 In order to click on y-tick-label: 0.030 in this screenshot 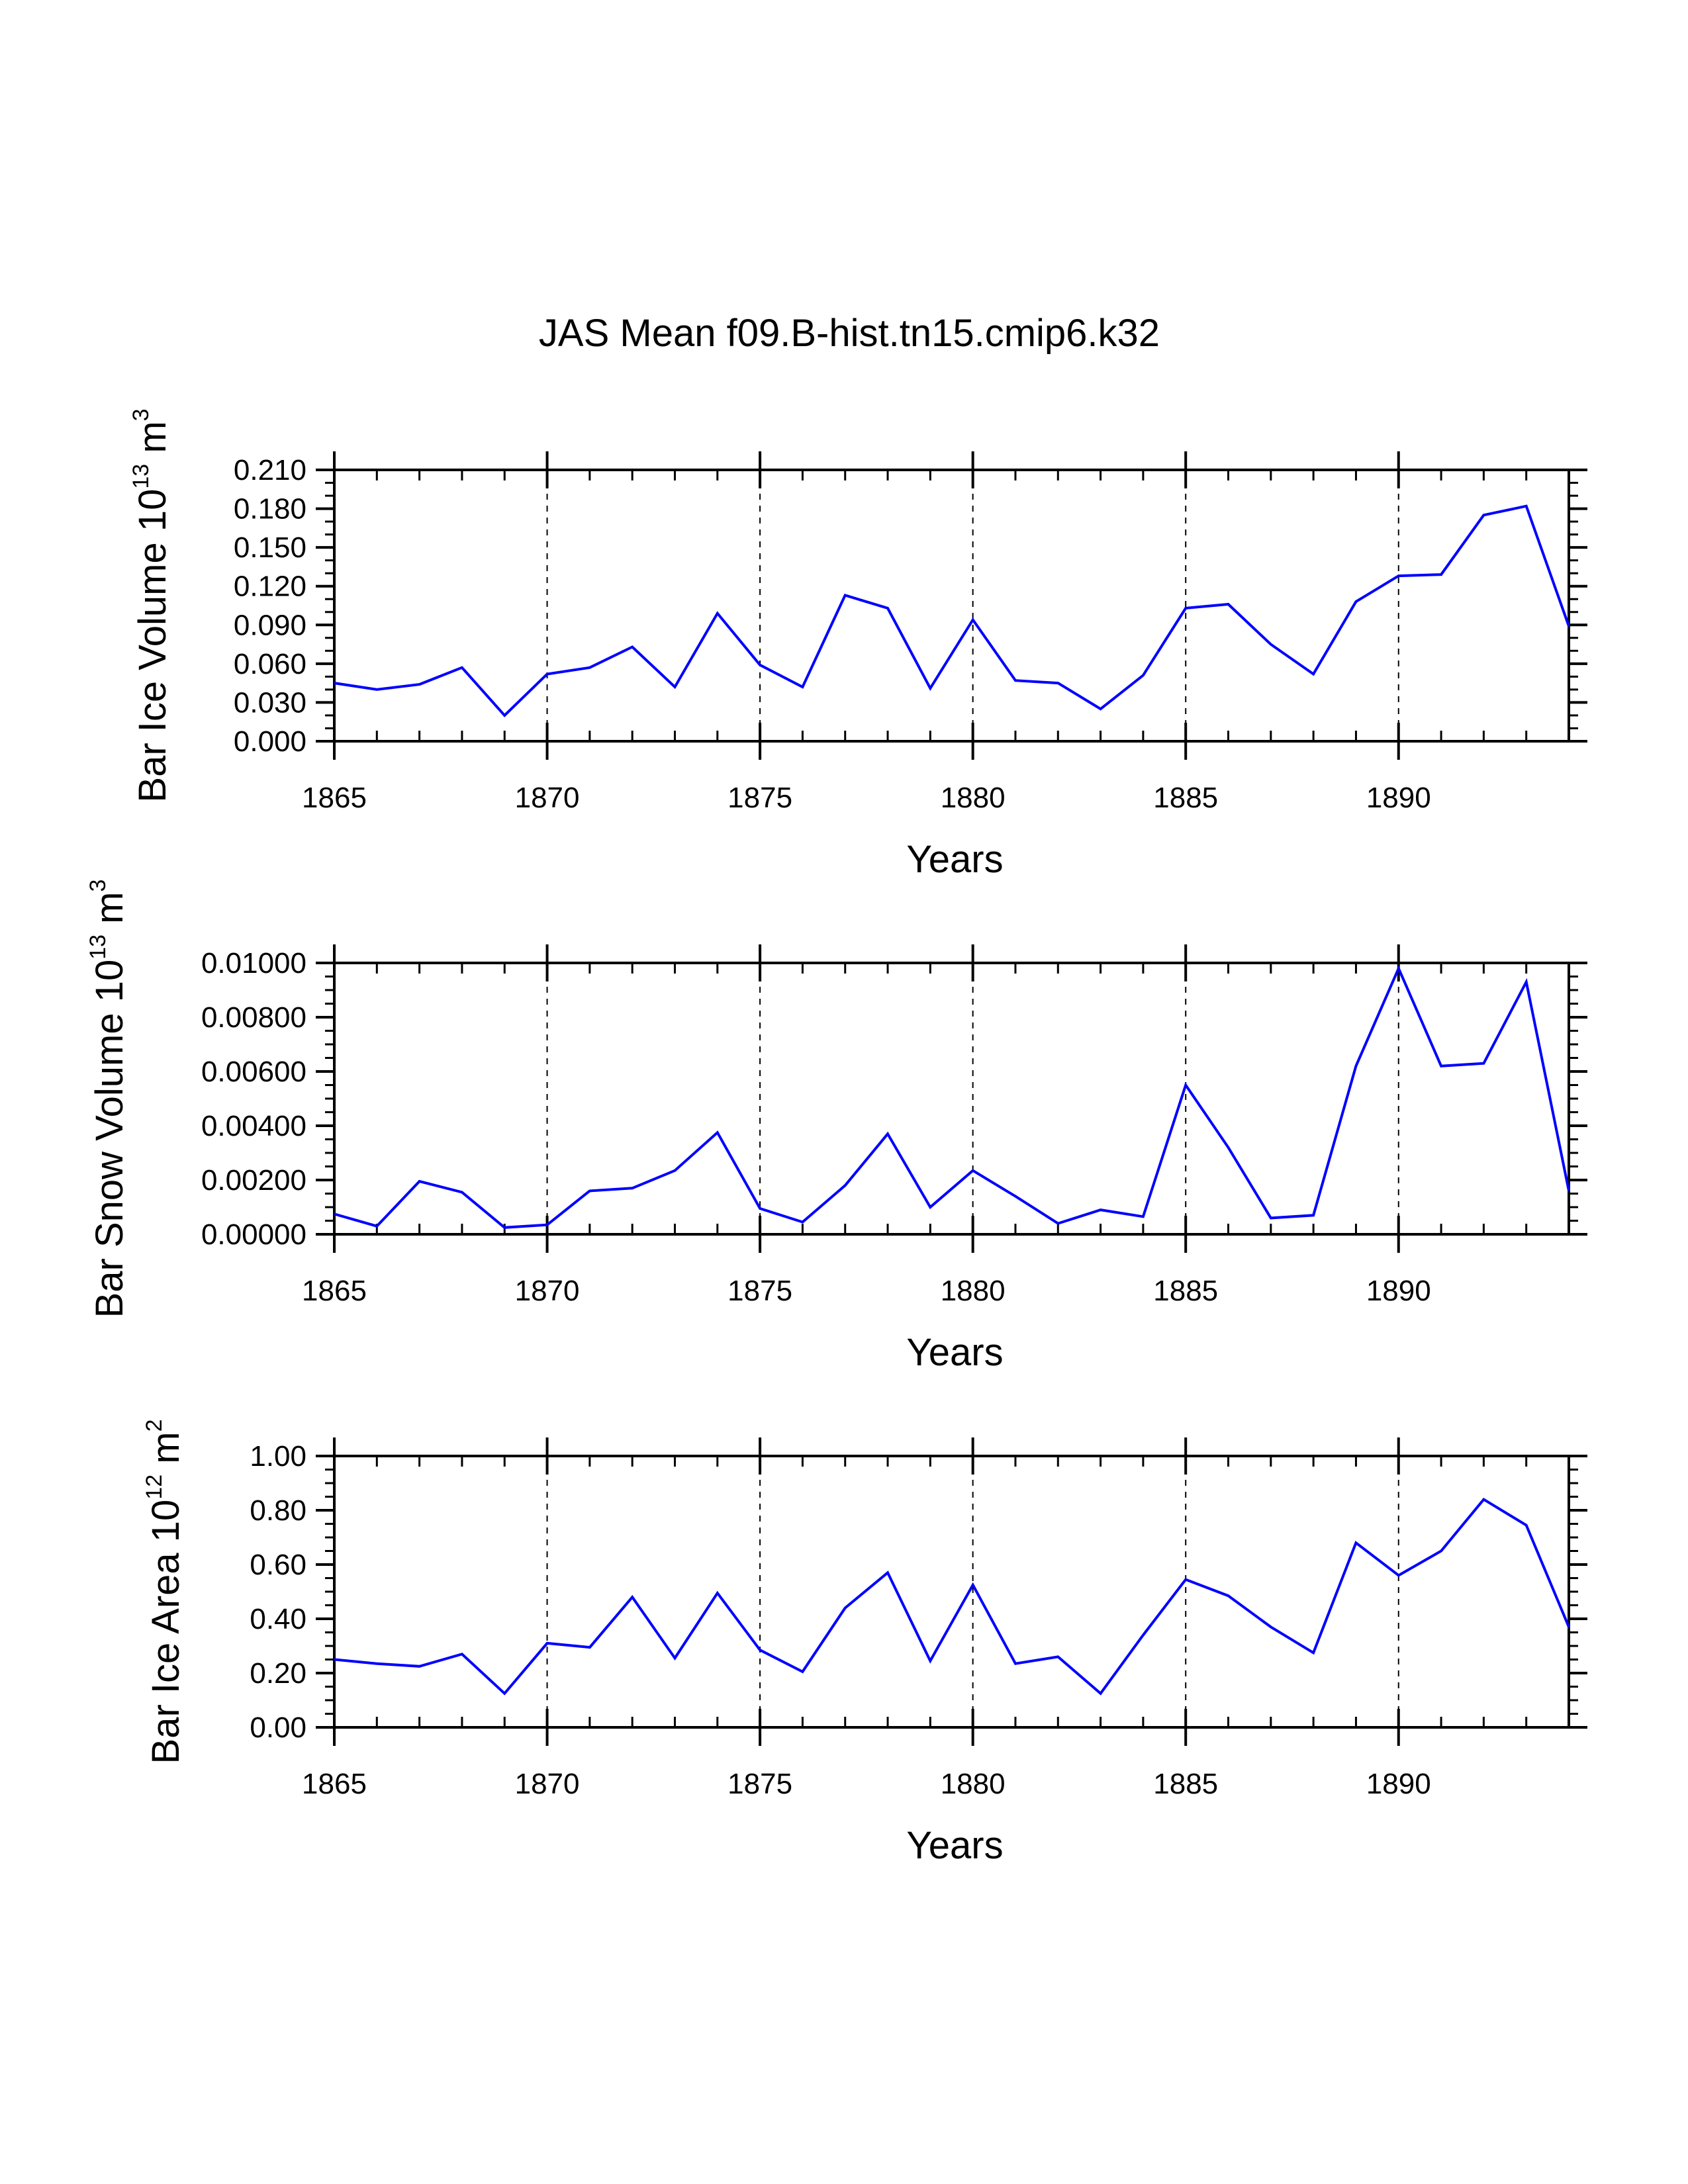, I will do `click(270, 702)`.